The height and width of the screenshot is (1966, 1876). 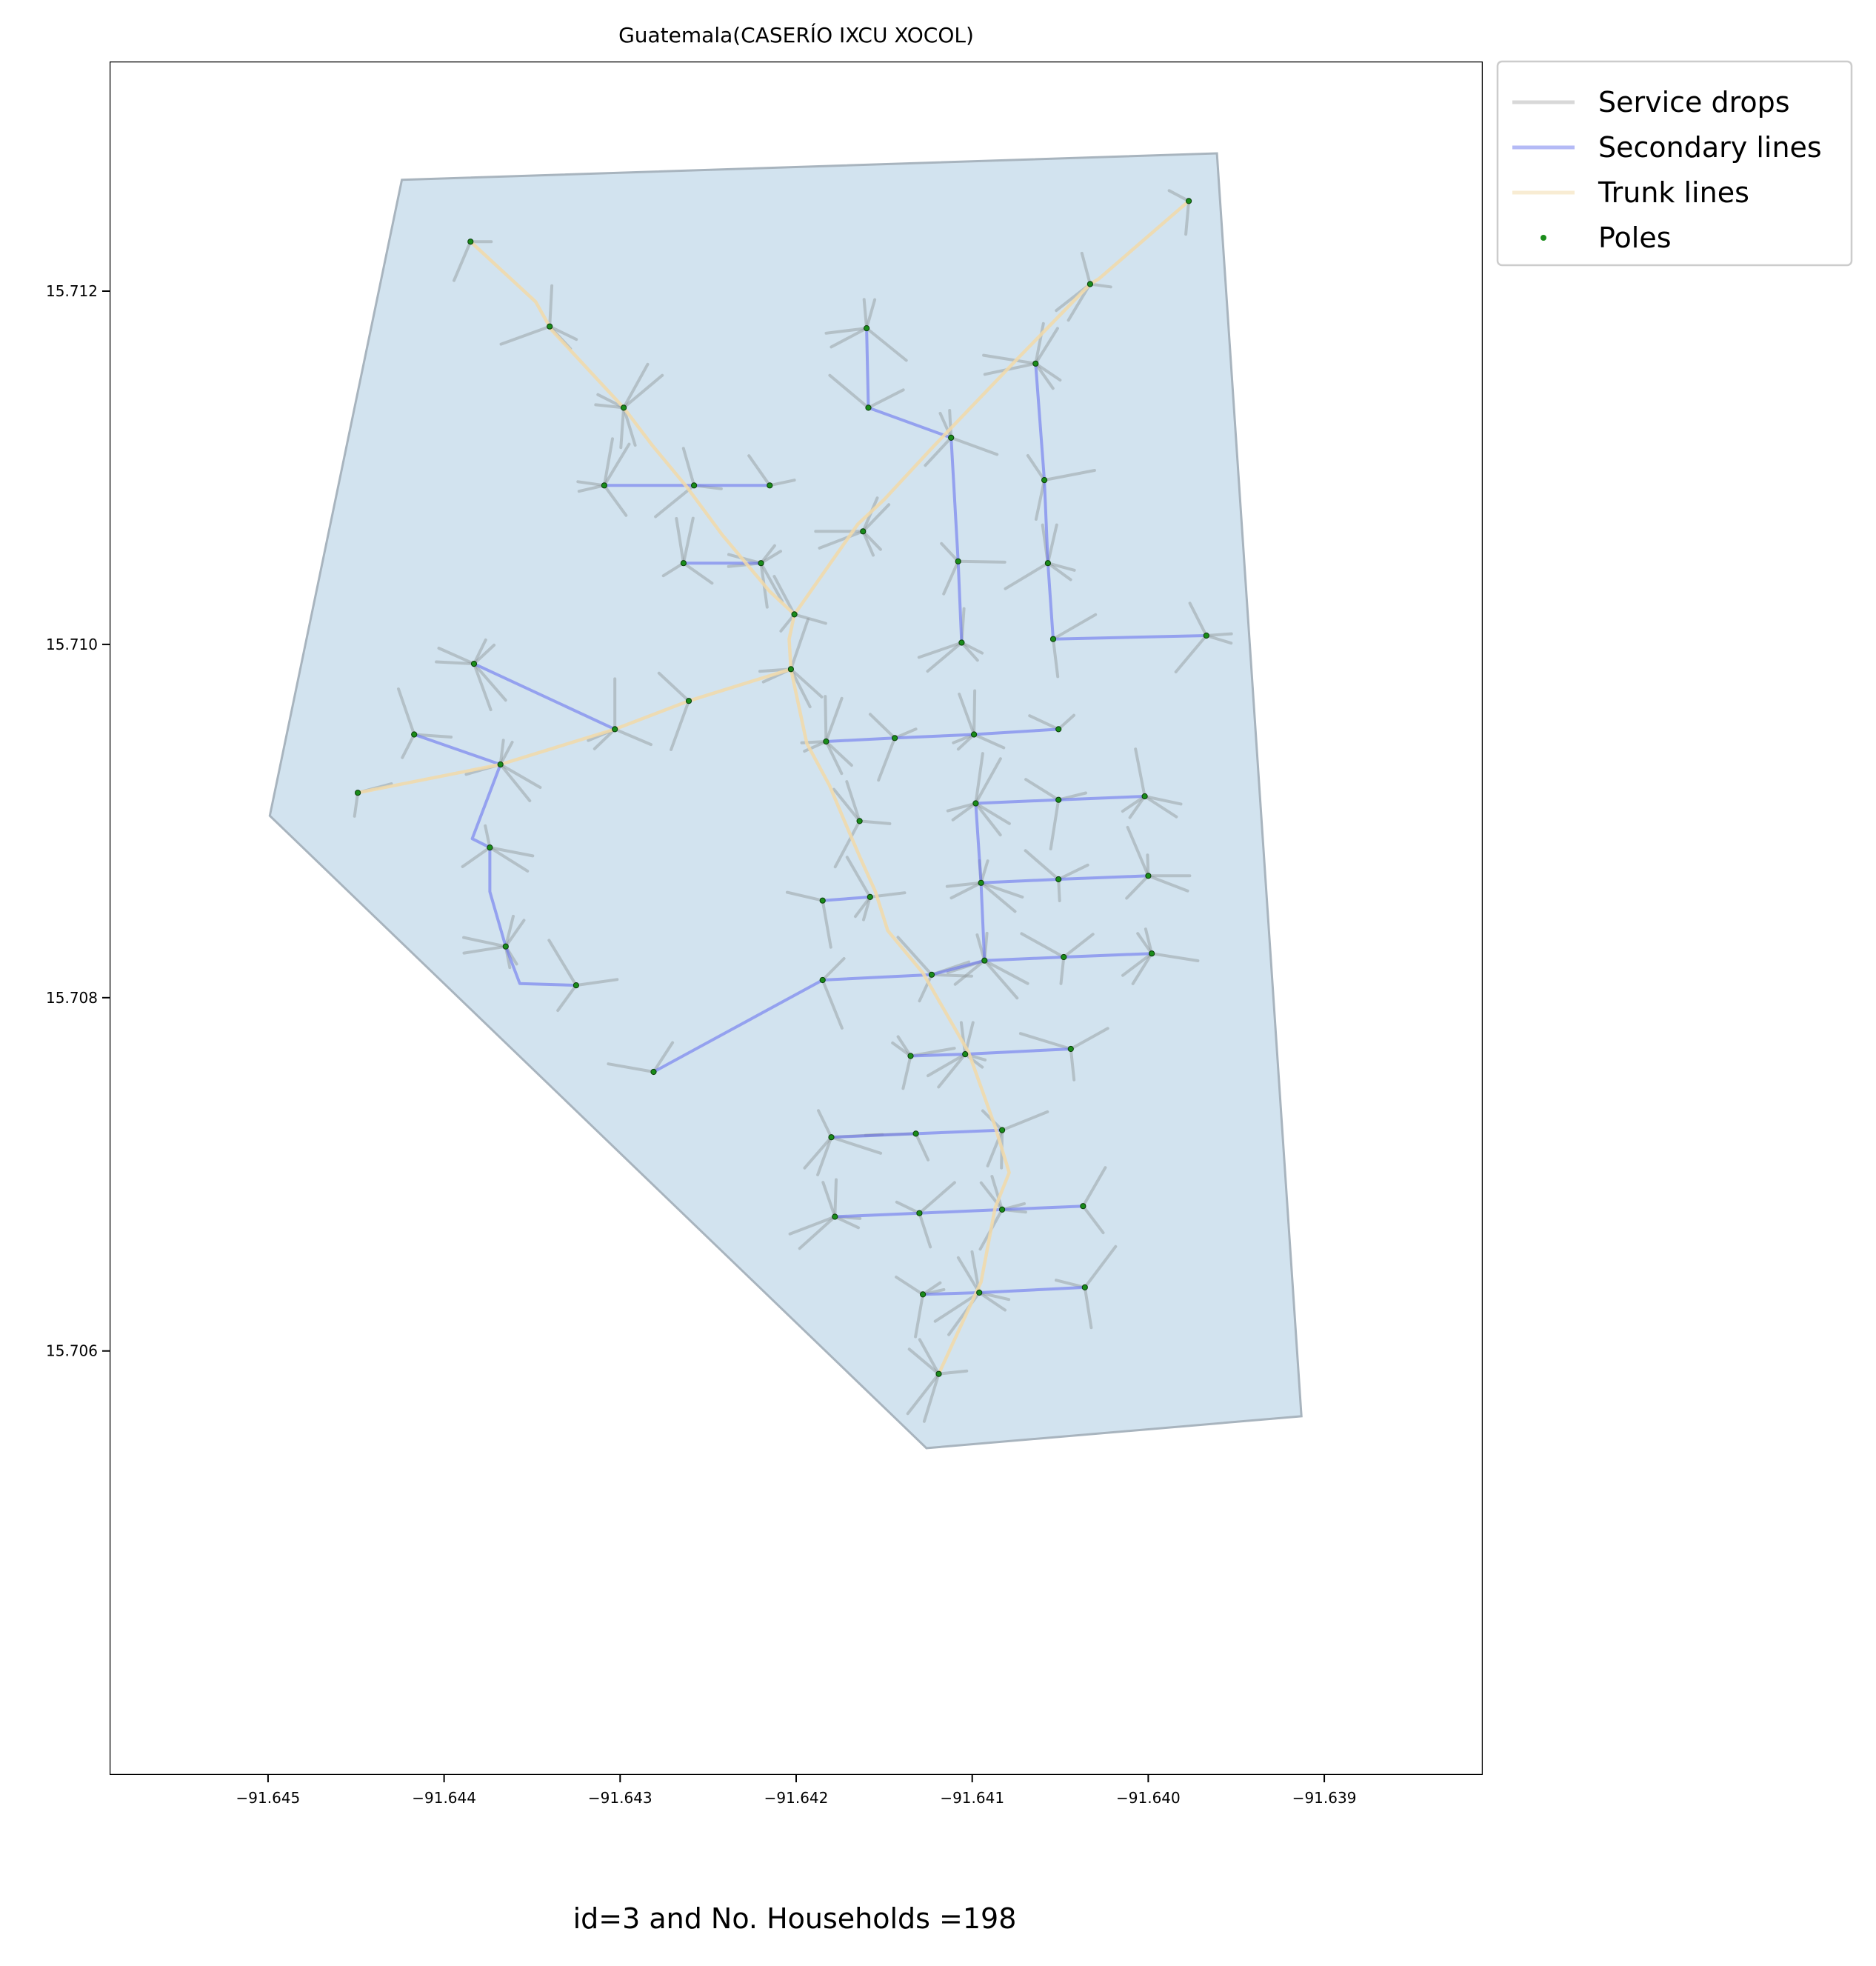 I want to click on x-tick-label: −91.640, so click(x=1148, y=1798).